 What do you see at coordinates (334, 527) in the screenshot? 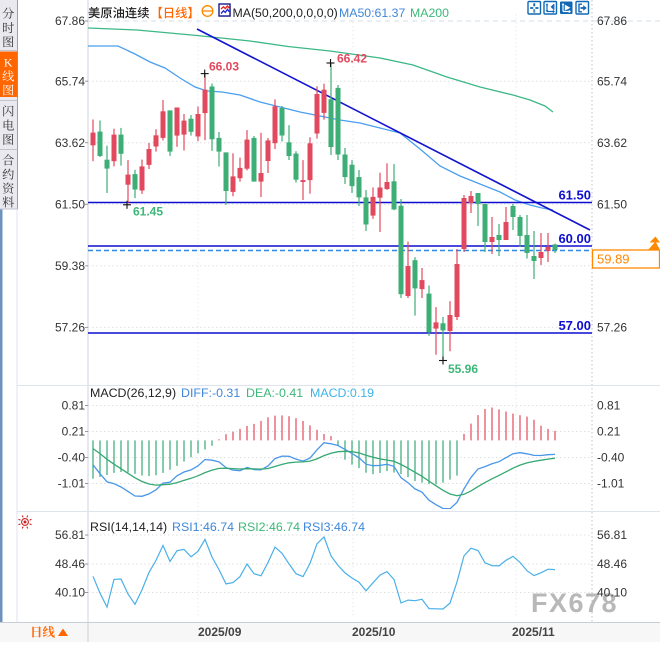
I see `svg-text: RSI3:46.74` at bounding box center [334, 527].